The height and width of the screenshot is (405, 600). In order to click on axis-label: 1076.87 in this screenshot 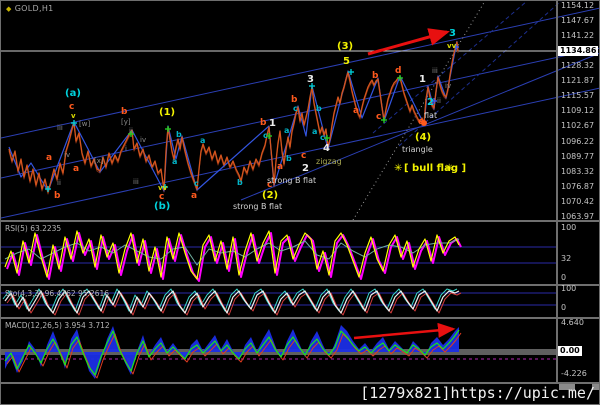, I will do `click(578, 186)`.